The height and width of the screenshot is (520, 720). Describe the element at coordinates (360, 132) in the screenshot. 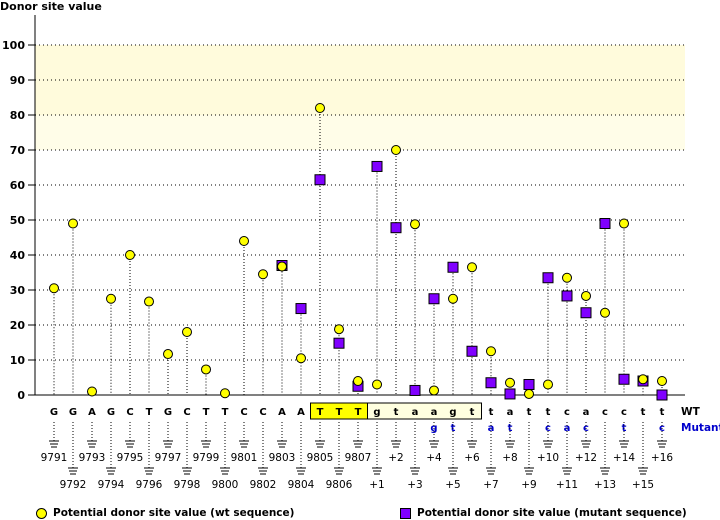

I see `highlight-band` at that location.